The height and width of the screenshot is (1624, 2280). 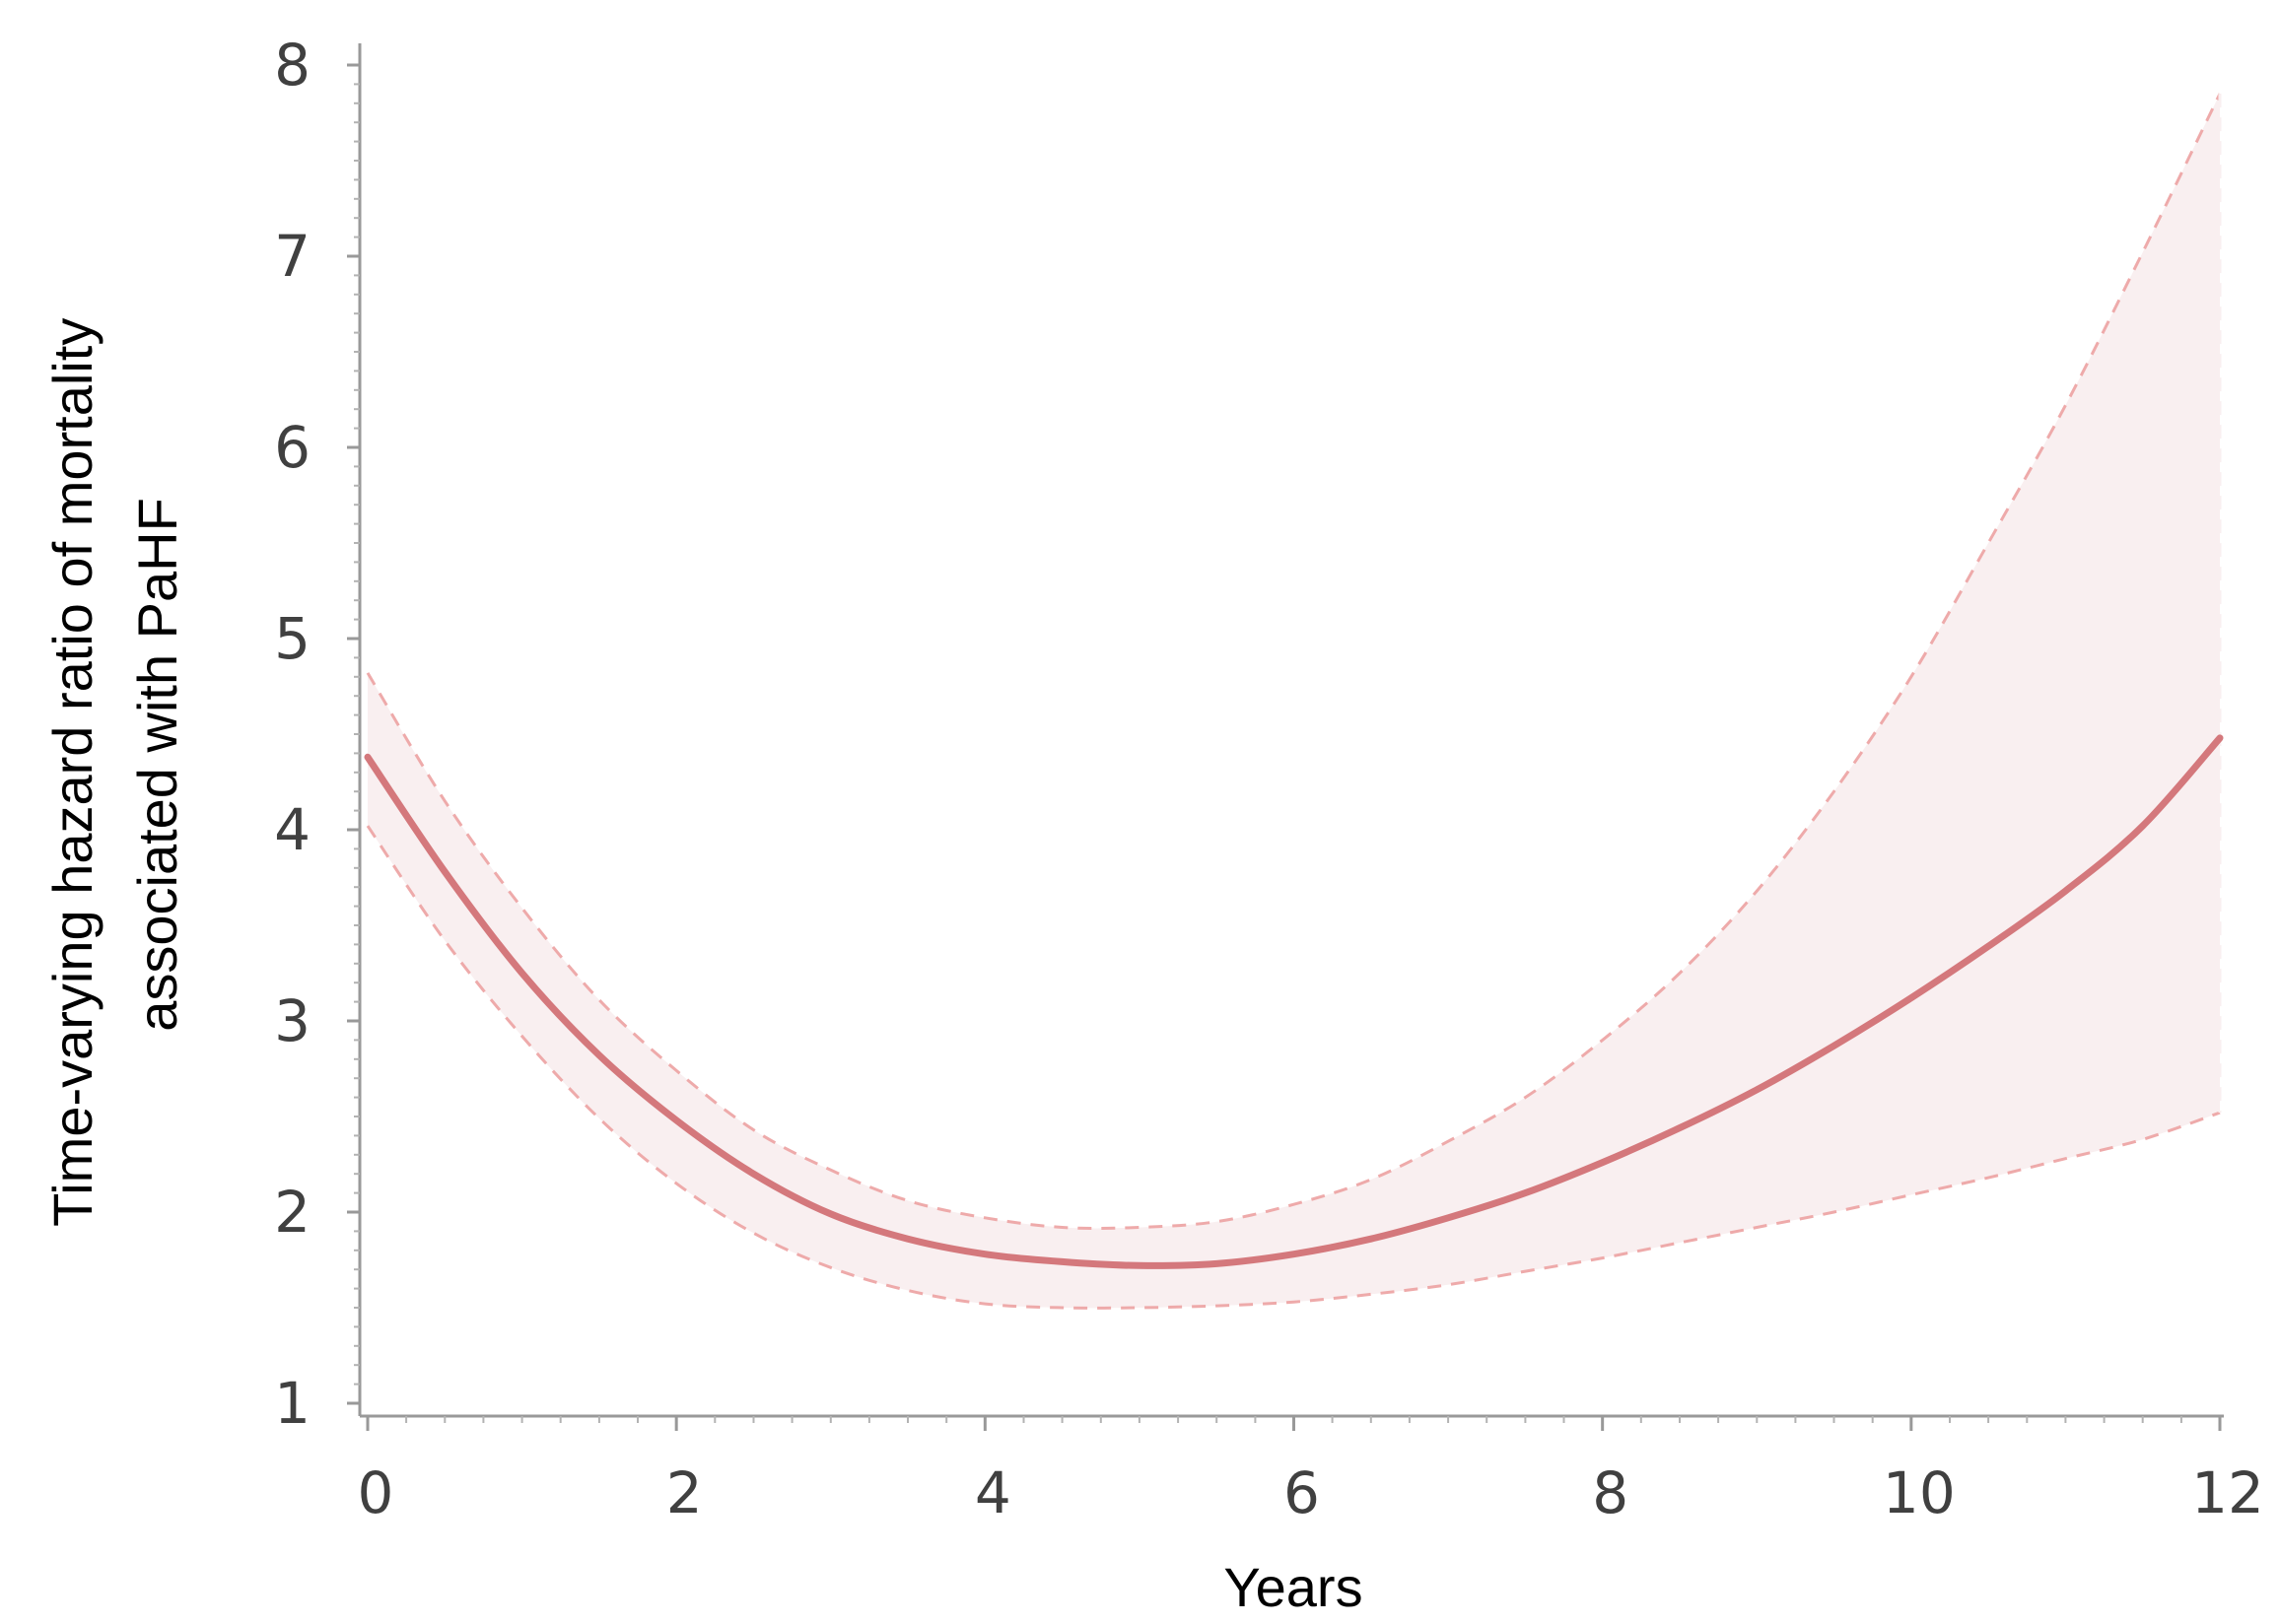 What do you see at coordinates (292, 65) in the screenshot?
I see `y-tick-label: 8` at bounding box center [292, 65].